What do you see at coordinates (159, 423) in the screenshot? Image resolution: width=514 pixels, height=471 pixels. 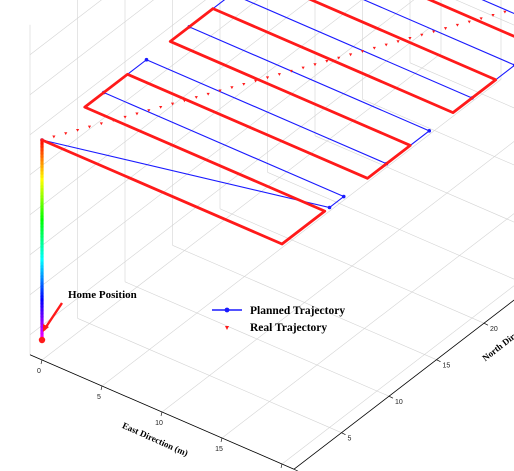 I see `x-tick-label: 10` at bounding box center [159, 423].